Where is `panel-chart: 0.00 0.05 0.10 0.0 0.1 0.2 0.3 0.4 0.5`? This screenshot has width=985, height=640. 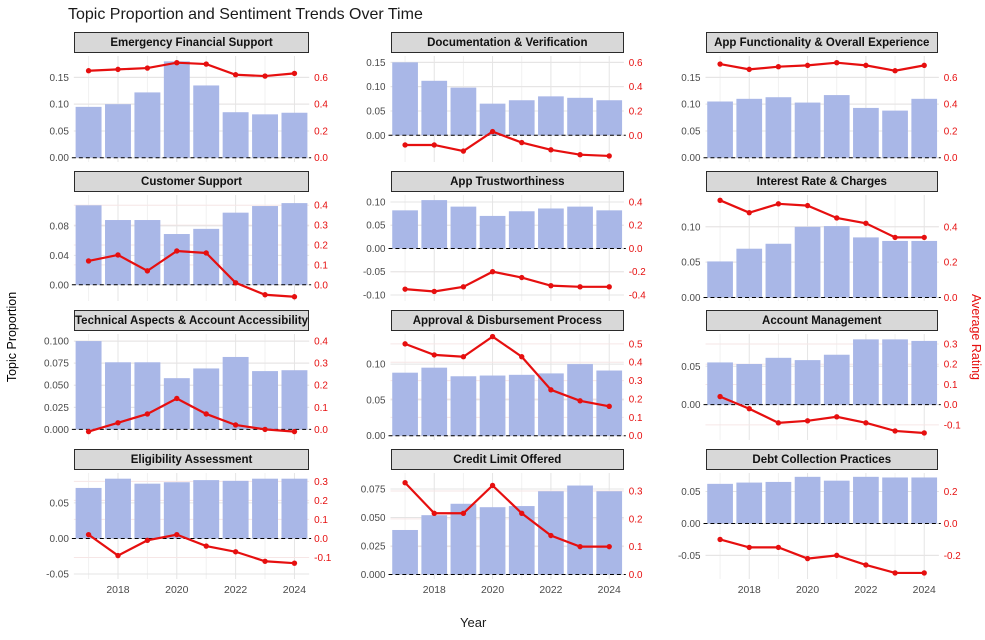 panel-chart: 0.00 0.05 0.10 0.0 0.1 0.2 0.3 0.4 0.5 is located at coordinates (504, 387).